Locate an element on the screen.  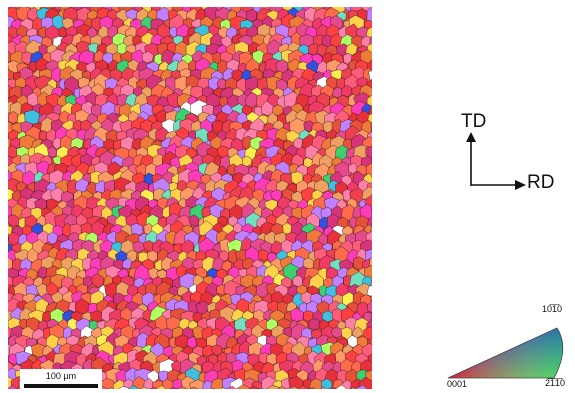
rd-arrowhead is located at coordinates (520, 185).